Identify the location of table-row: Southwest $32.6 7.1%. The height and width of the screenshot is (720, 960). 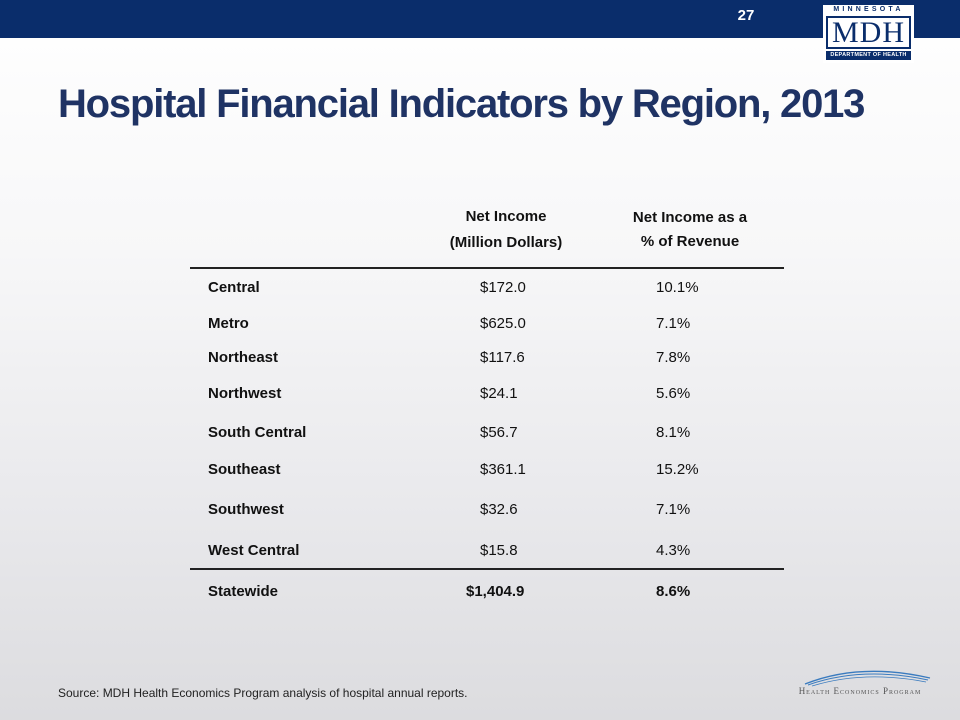
(487, 510).